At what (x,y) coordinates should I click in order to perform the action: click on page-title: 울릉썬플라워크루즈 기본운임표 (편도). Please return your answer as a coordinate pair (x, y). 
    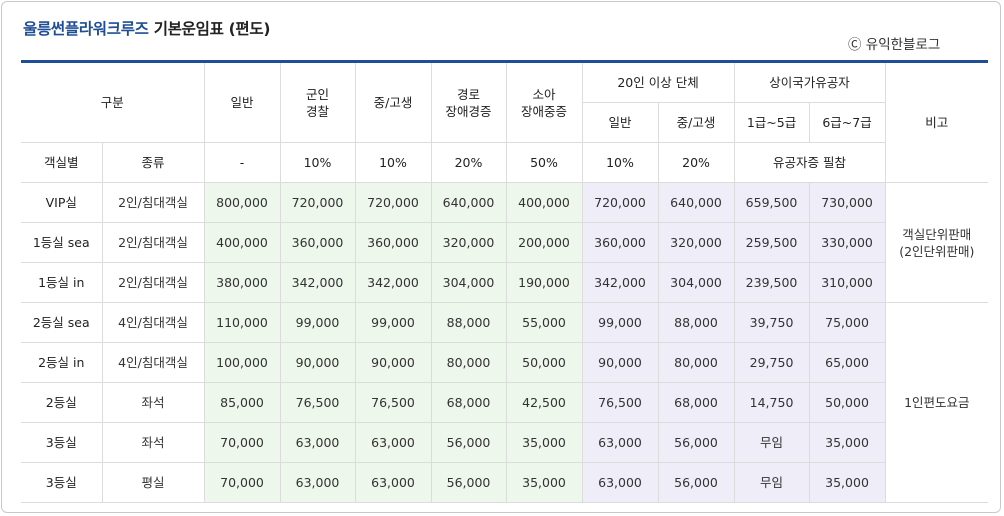
    Looking at the image, I should click on (146, 28).